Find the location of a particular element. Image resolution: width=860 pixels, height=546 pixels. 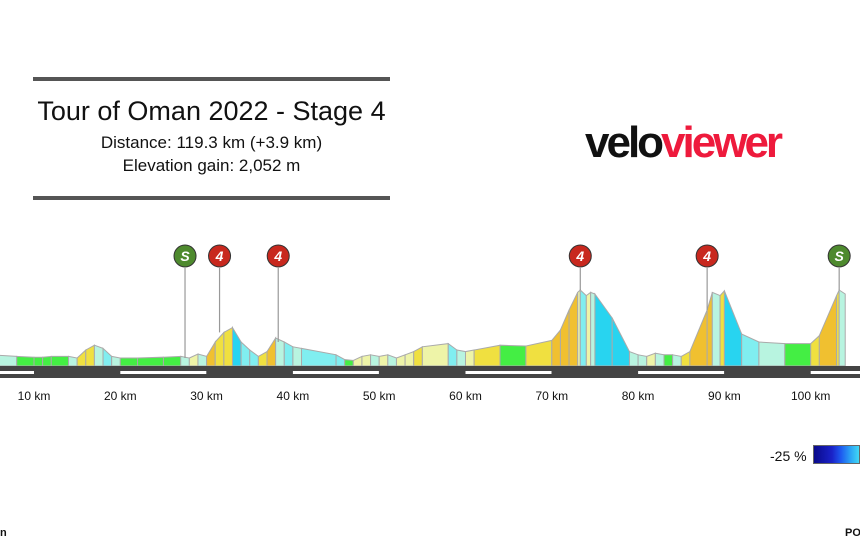

x-axis-tick-label: 10 km is located at coordinates (34, 396).